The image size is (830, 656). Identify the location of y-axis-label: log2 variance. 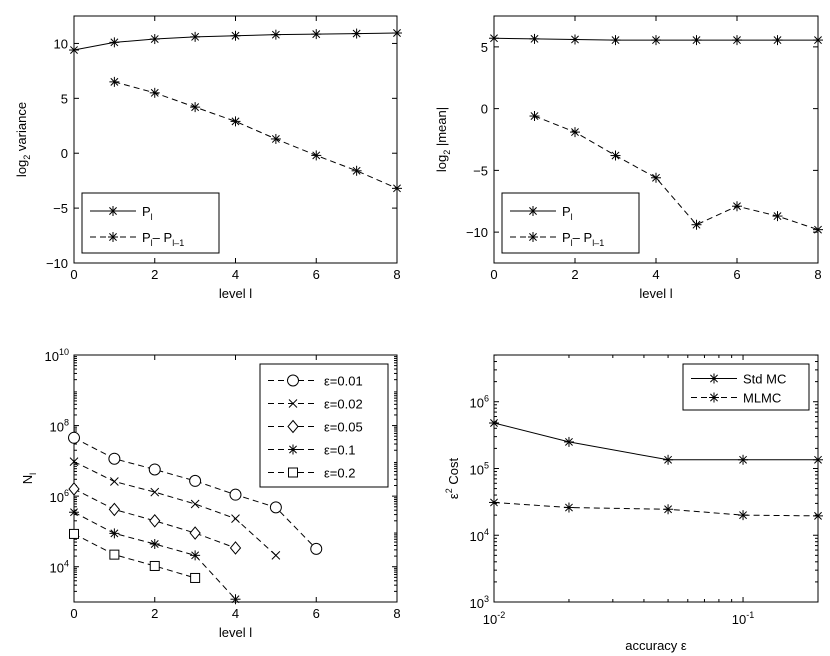
(23, 139).